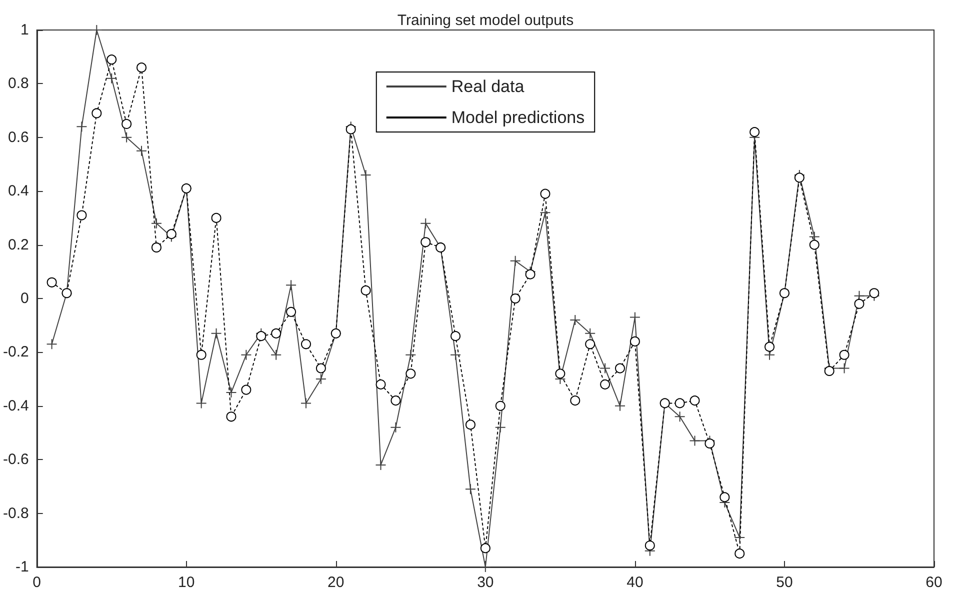  What do you see at coordinates (15, 352) in the screenshot?
I see `y-tick-label: -0.2` at bounding box center [15, 352].